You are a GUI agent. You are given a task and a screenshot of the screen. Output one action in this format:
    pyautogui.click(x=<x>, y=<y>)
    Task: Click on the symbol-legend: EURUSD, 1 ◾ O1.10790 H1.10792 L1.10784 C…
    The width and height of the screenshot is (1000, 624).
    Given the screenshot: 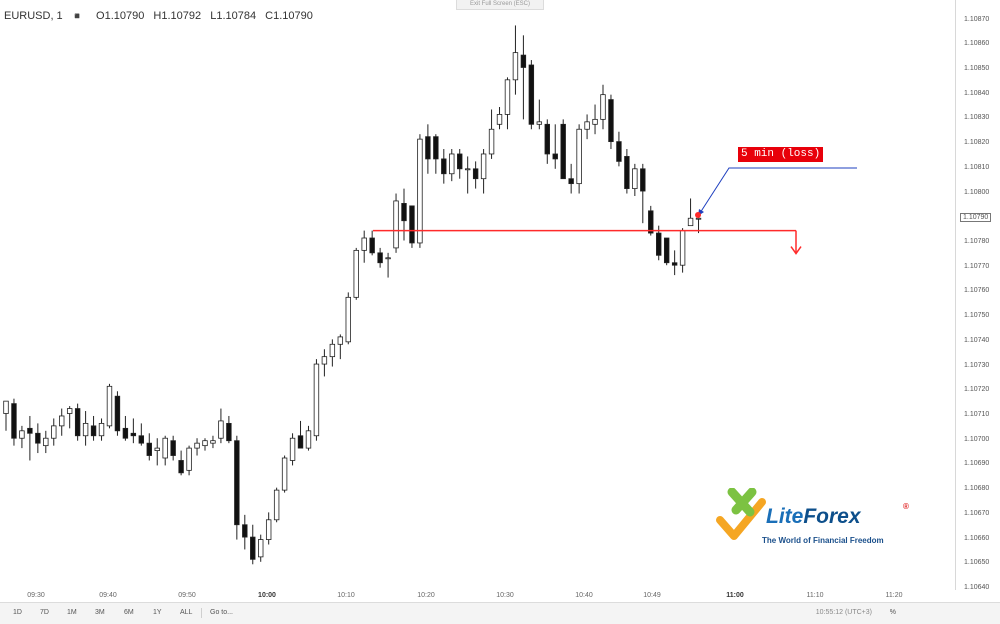 What is the action you would take?
    pyautogui.click(x=161, y=16)
    